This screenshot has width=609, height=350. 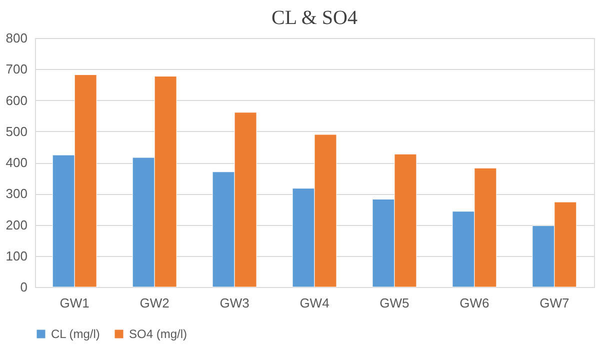 What do you see at coordinates (475, 303) in the screenshot?
I see `x-tick-label: GW6` at bounding box center [475, 303].